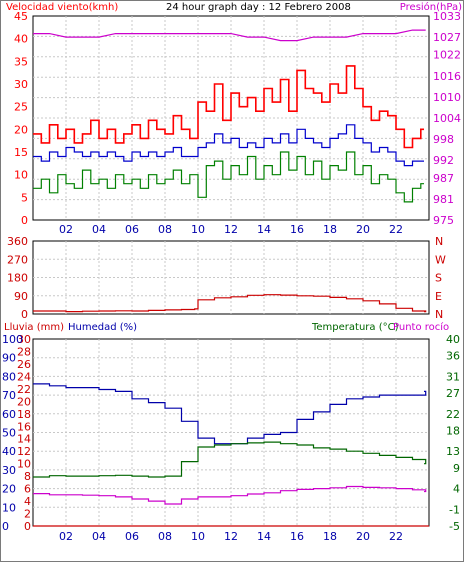  What do you see at coordinates (231, 277) in the screenshot?
I see `panel-wind-direction-grid` at bounding box center [231, 277].